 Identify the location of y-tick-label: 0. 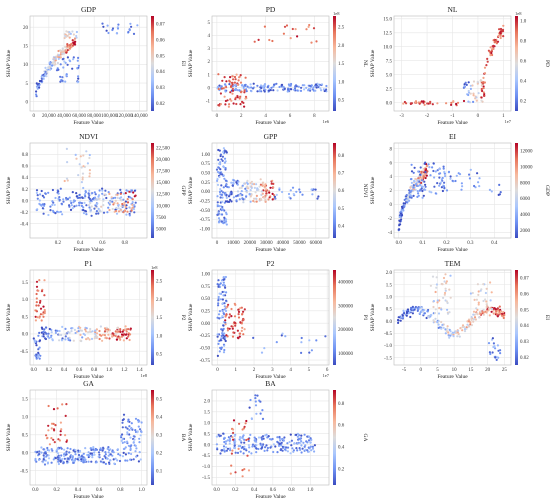
(27, 102).